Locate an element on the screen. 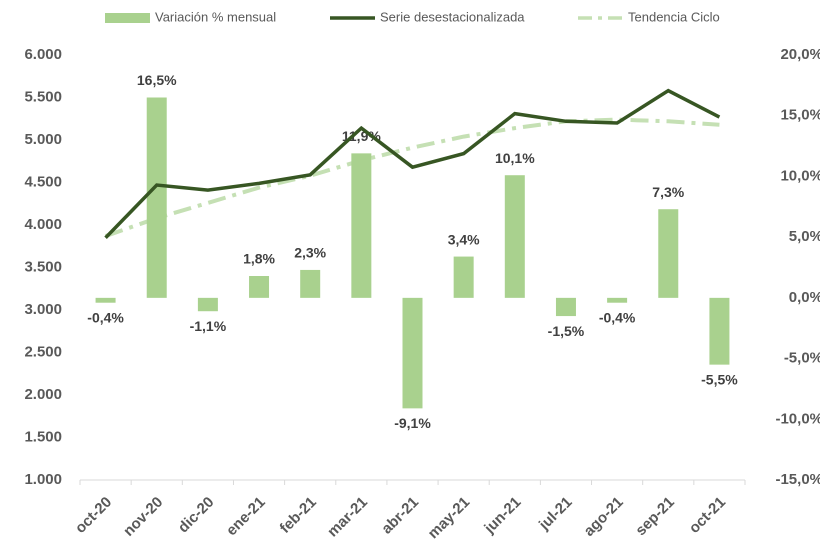  data-label: -1,5% is located at coordinates (566, 331).